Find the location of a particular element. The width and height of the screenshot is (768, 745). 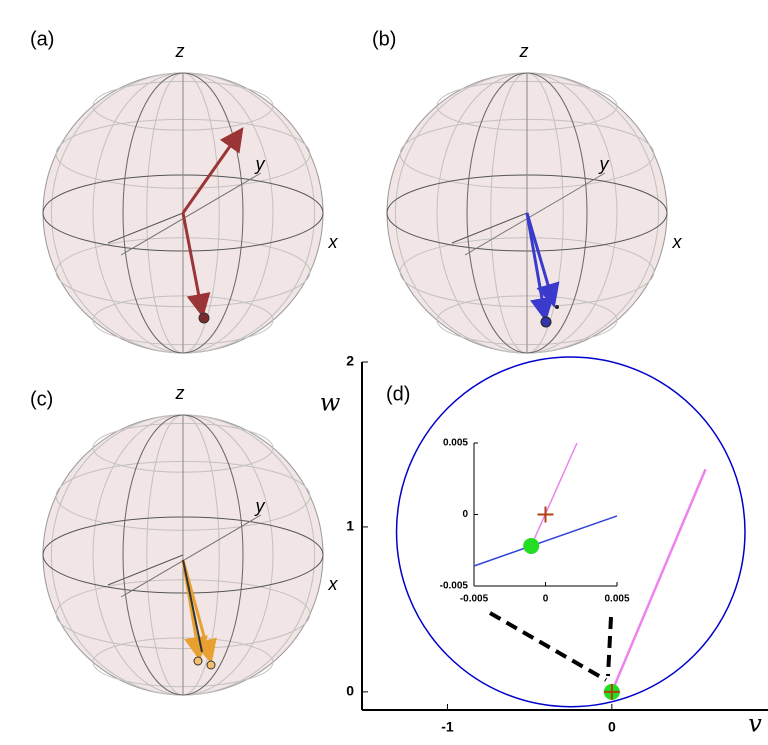

x-axis-label: v is located at coordinates (755, 724).